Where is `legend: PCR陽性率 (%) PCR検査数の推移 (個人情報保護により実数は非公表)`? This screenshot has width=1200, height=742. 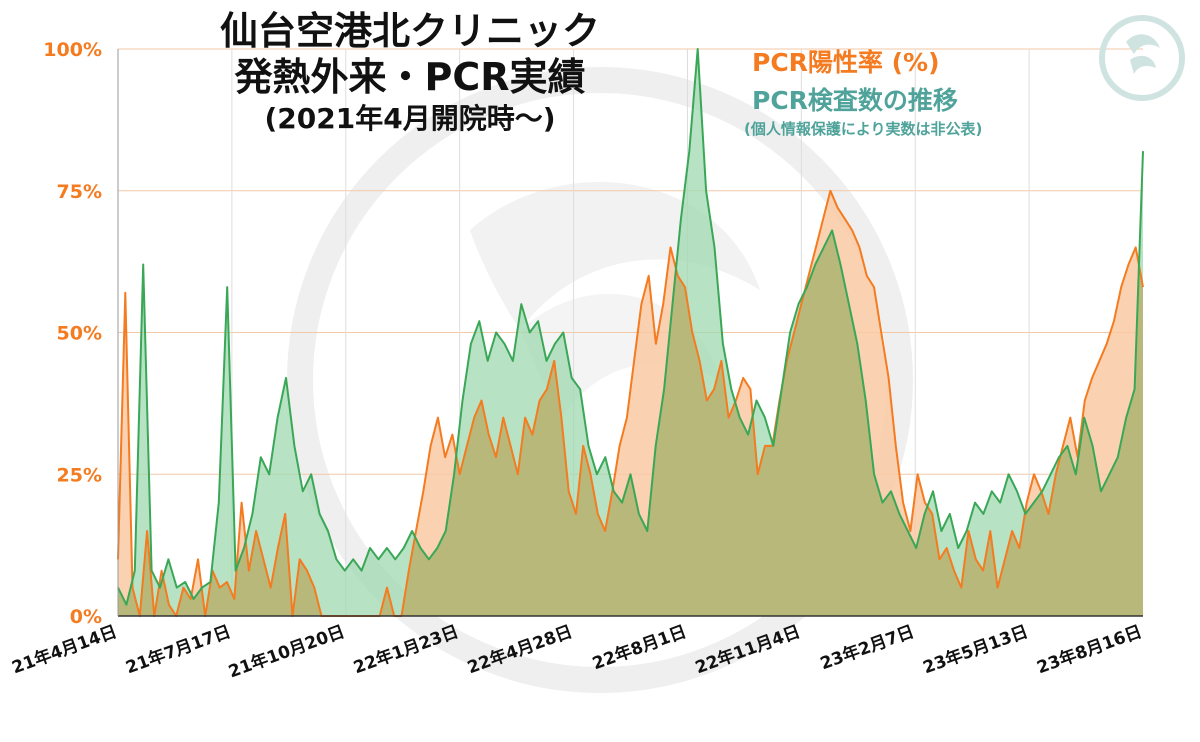 legend: PCR陽性率 (%) PCR検査数の推移 (個人情報保護により実数は非公表) is located at coordinates (863, 93).